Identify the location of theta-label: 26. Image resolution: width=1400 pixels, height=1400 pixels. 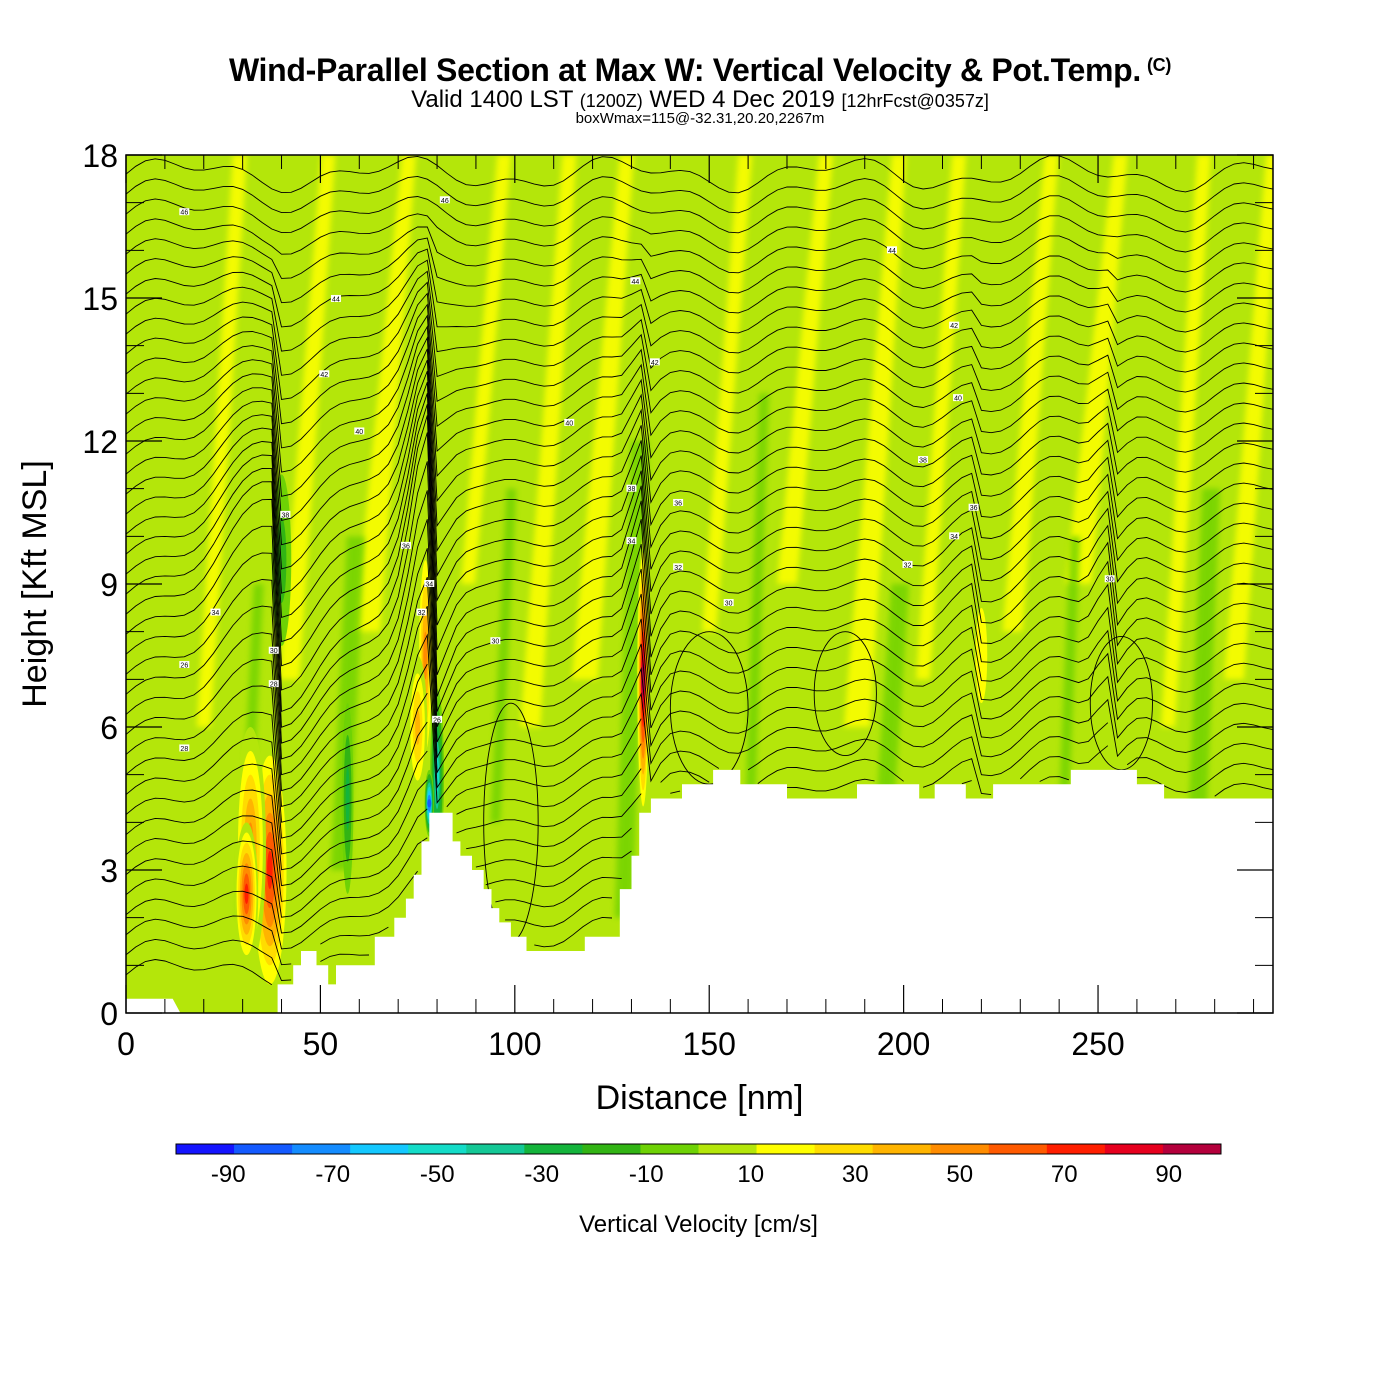
(437, 719).